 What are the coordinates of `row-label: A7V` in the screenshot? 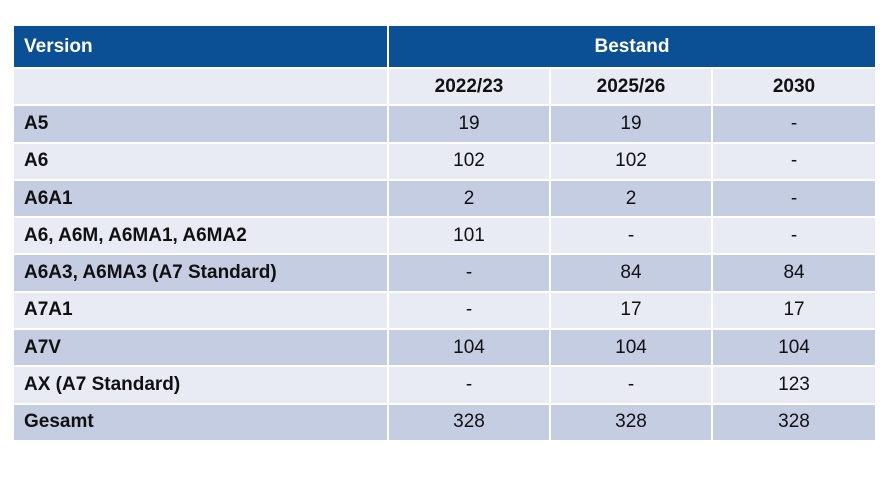 It's located at (201, 349).